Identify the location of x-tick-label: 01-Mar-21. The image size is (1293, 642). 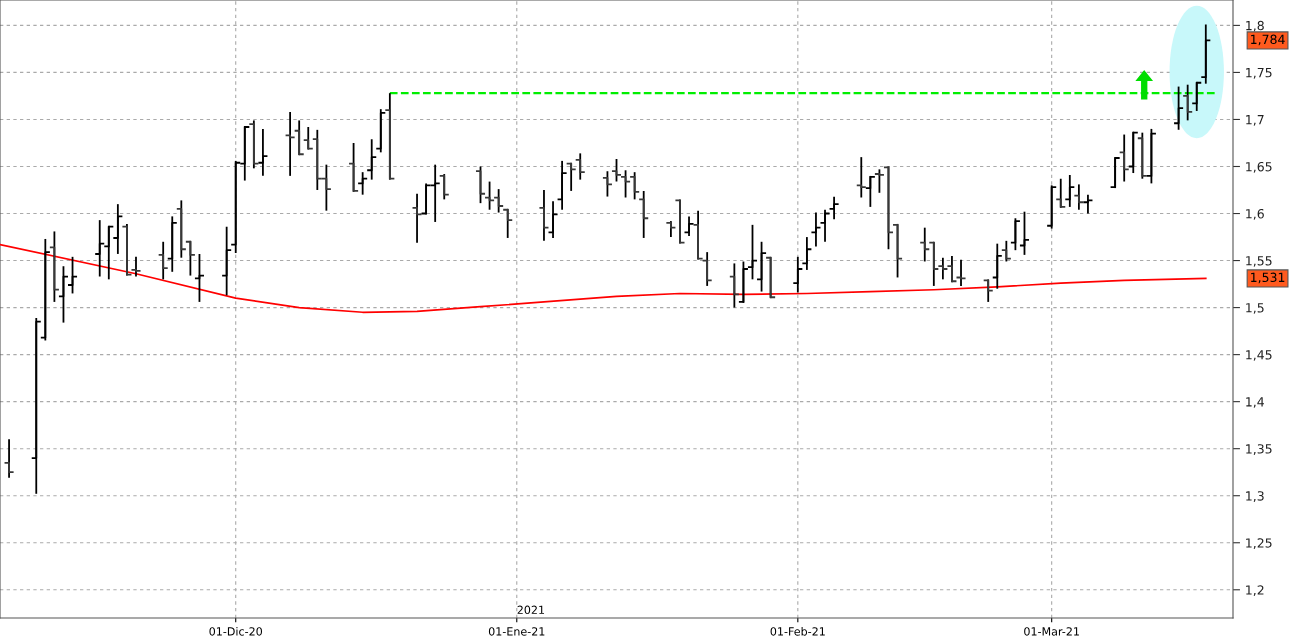
(1051, 631).